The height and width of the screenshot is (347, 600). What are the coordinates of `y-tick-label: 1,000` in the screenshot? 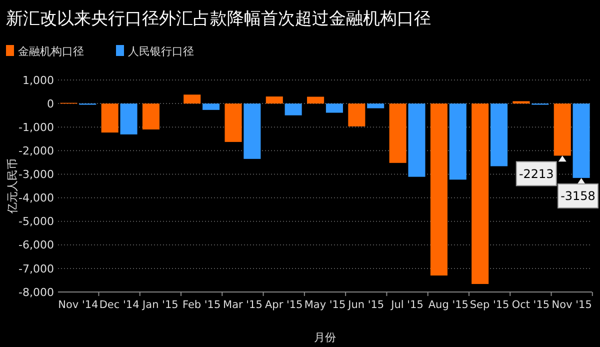 It's located at (38, 80).